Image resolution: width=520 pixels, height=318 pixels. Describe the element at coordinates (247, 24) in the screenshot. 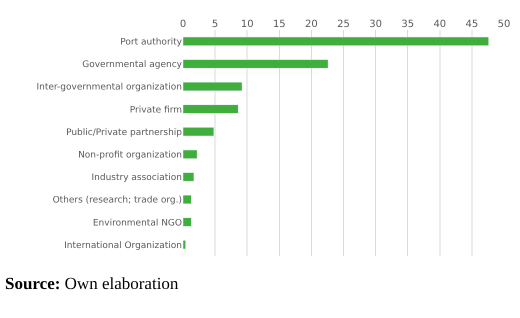

I see `x-tick-label: 10` at that location.